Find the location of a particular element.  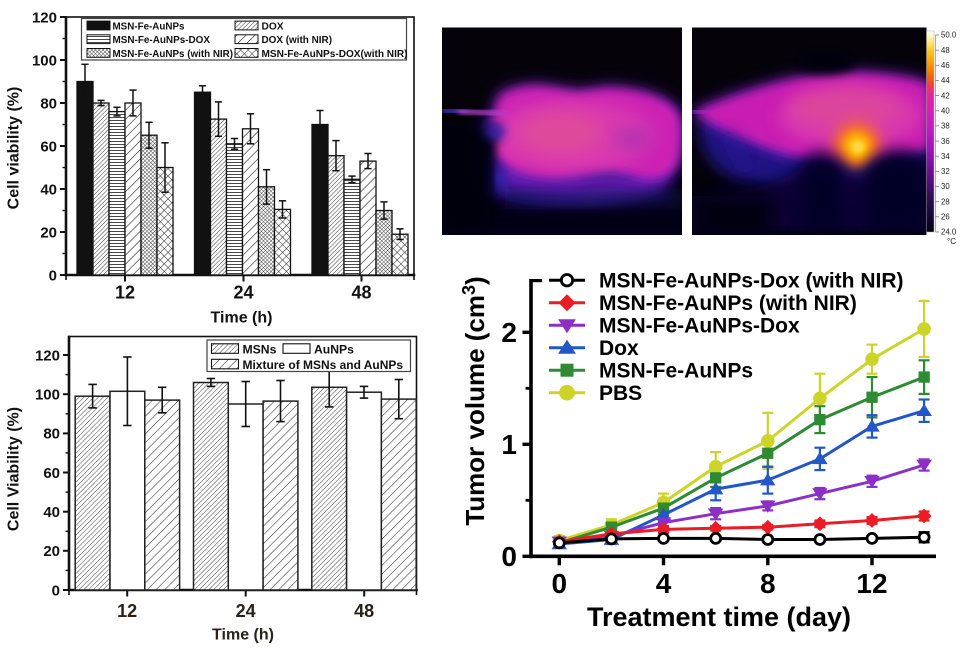

svg-text: 44 is located at coordinates (945, 80).